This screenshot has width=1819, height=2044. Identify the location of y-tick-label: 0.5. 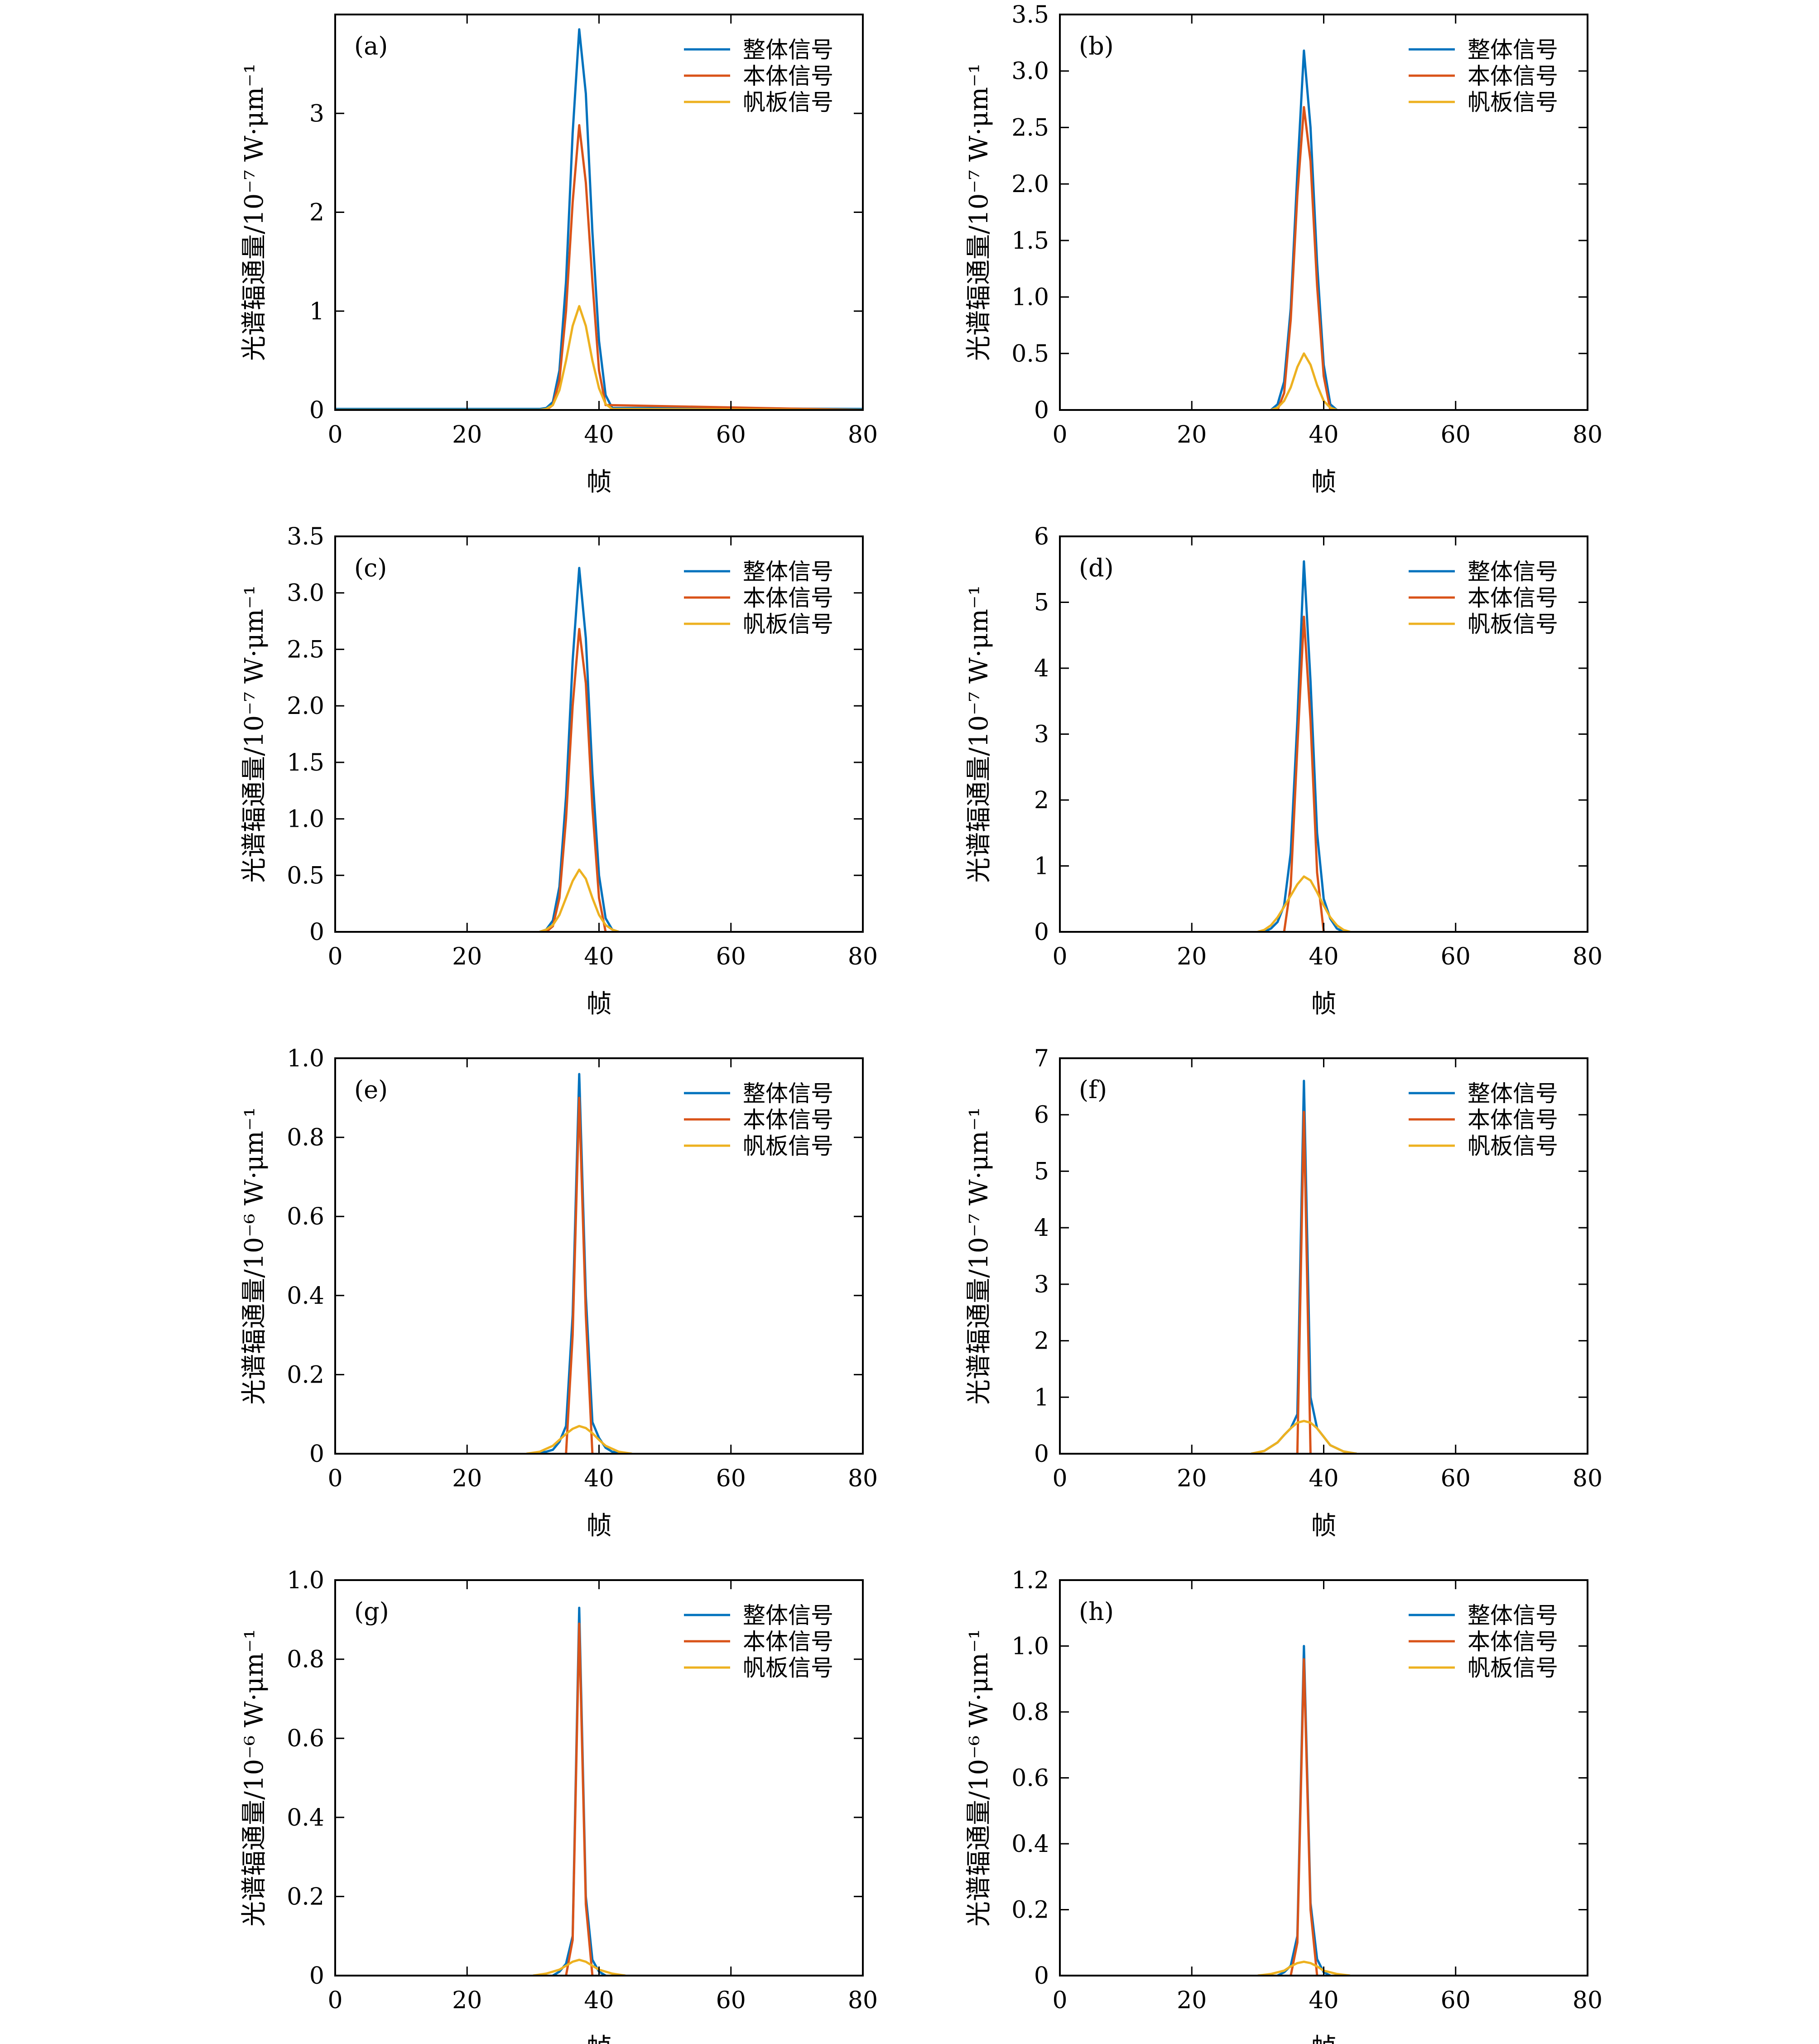
(305, 875).